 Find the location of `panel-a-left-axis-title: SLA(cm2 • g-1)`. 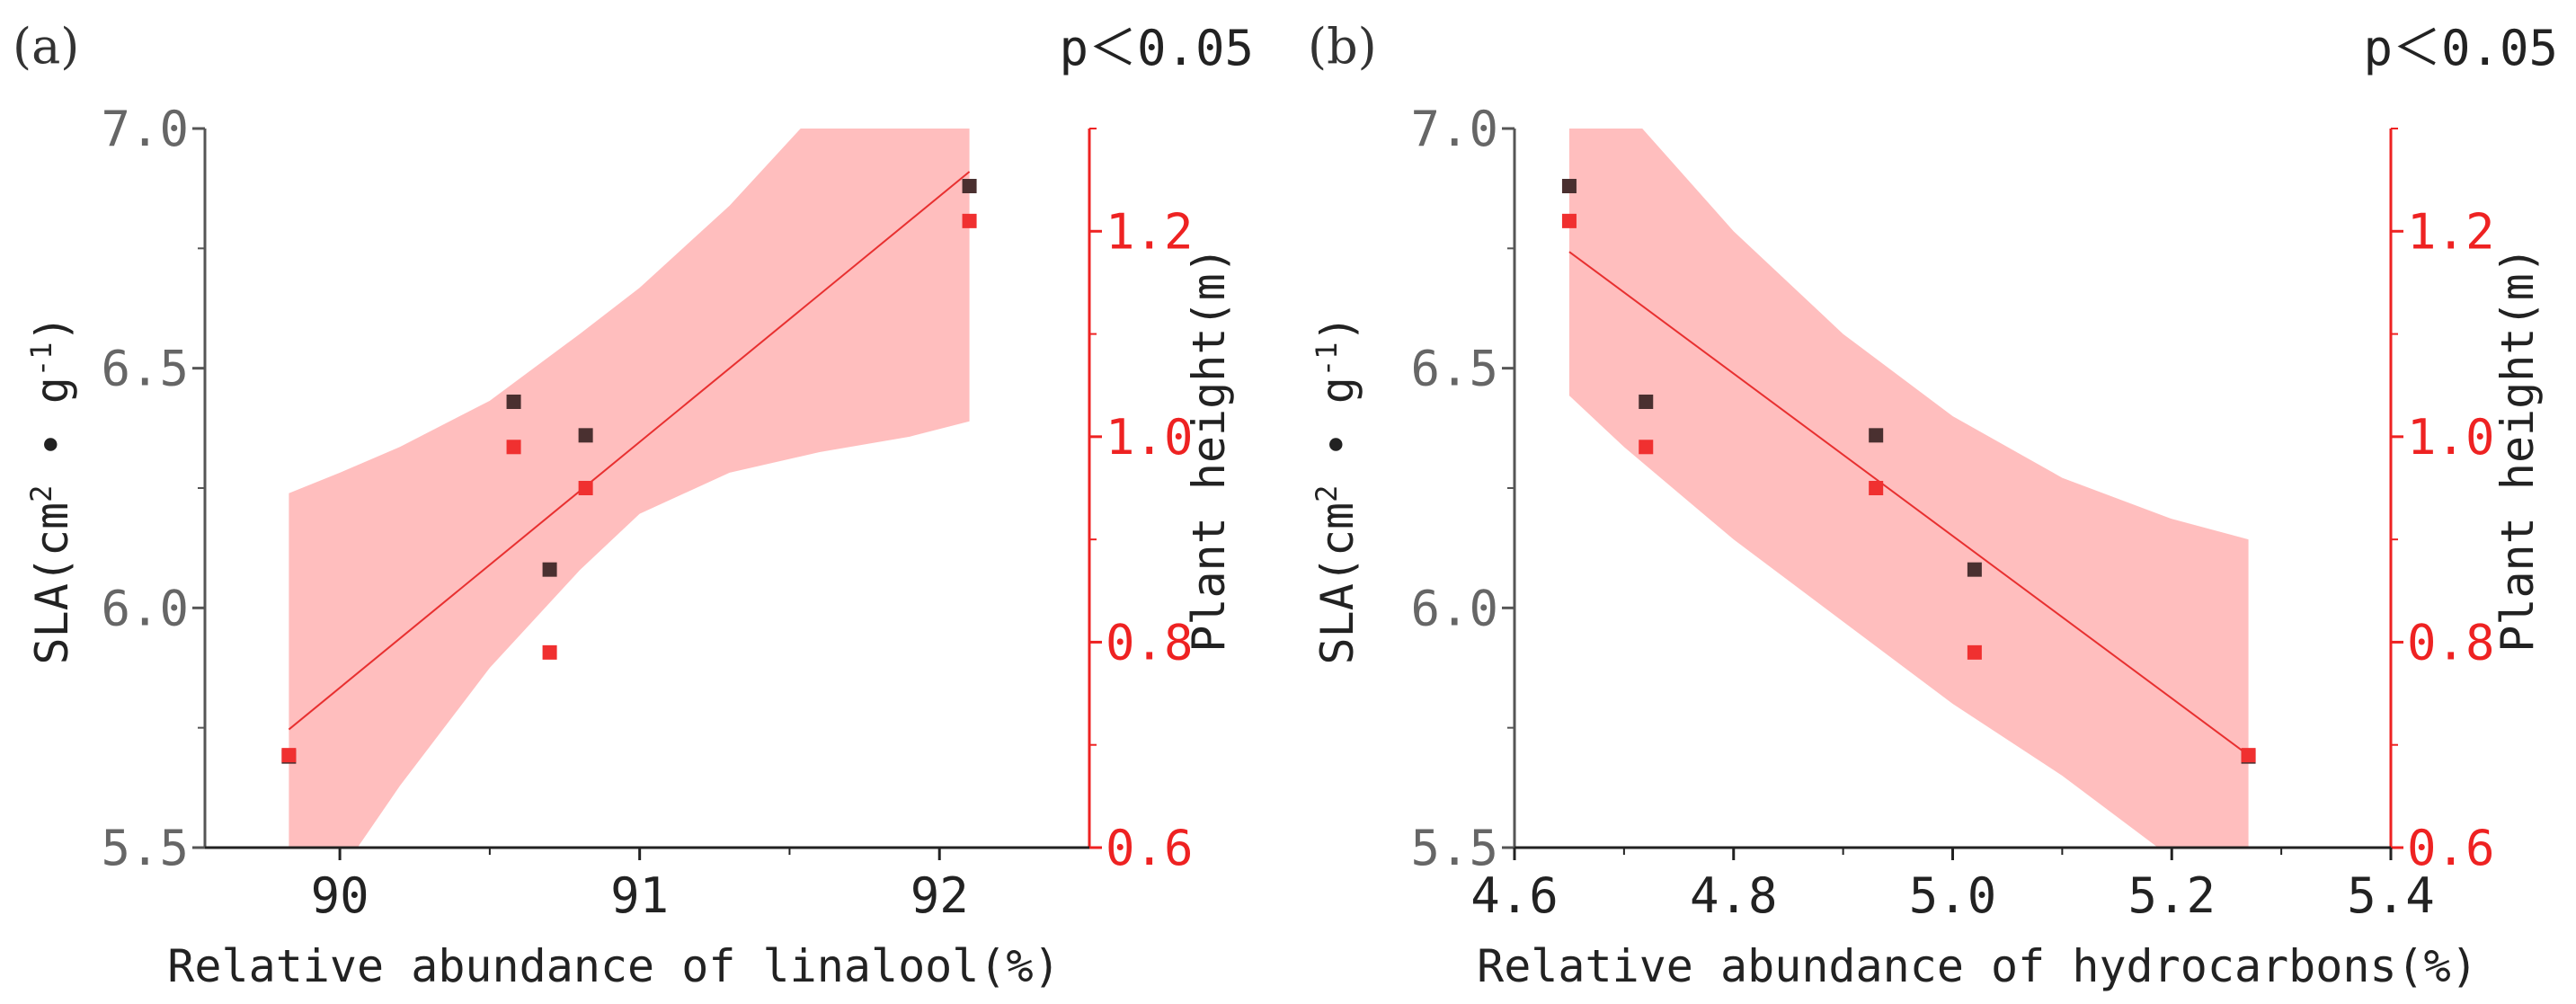

panel-a-left-axis-title: SLA(cm2 • g-1) is located at coordinates (51, 490).